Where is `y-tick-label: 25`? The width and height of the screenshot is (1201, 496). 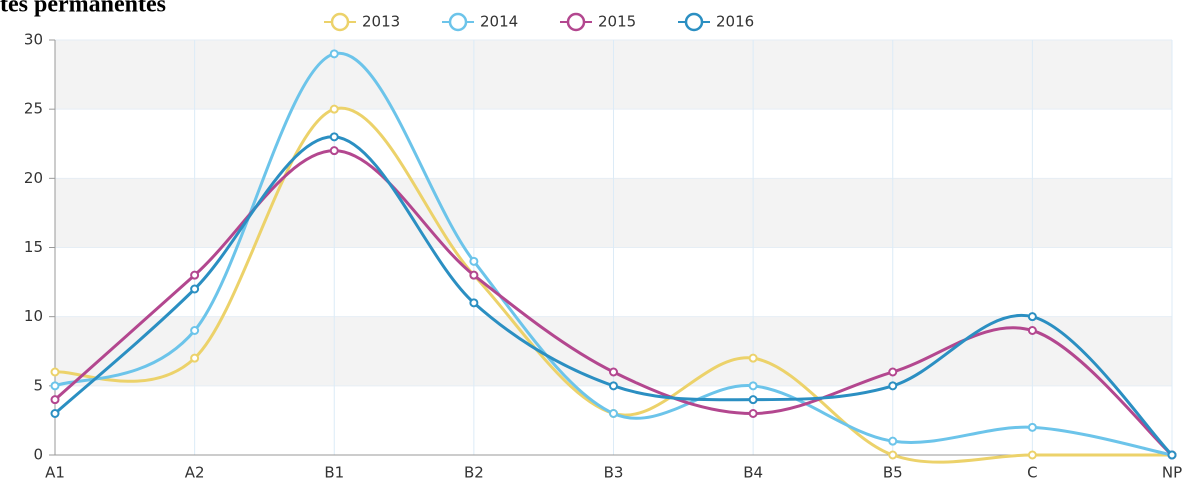 y-tick-label: 25 is located at coordinates (33, 109).